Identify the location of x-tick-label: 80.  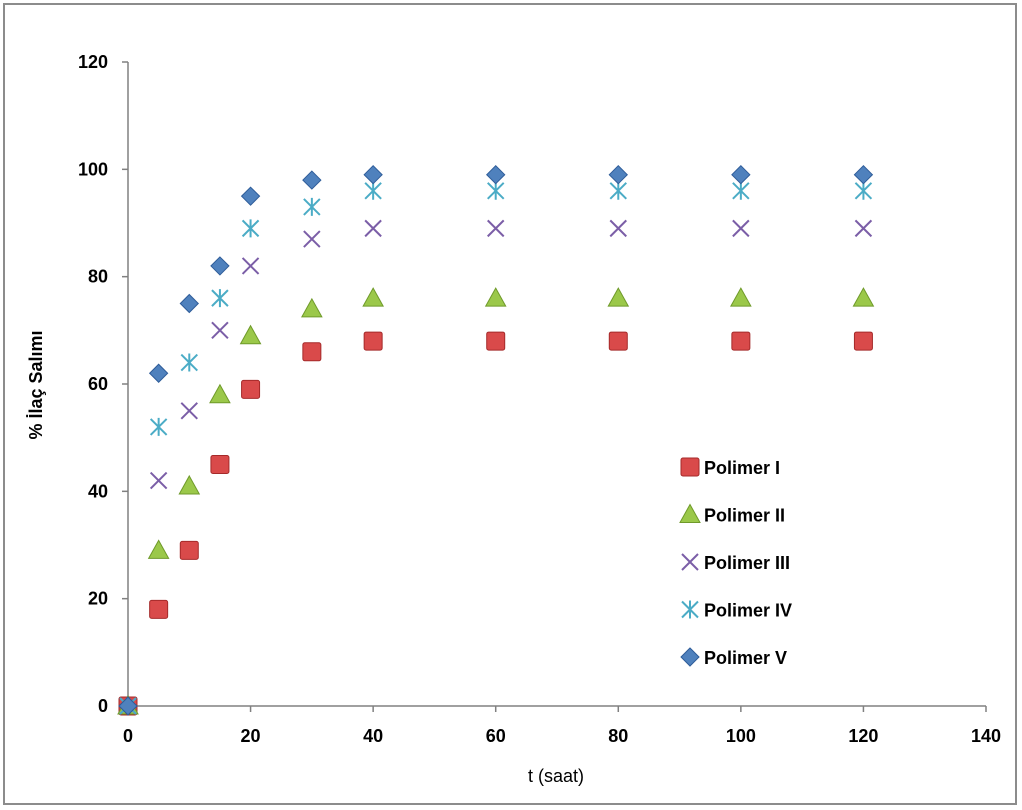
(618, 736).